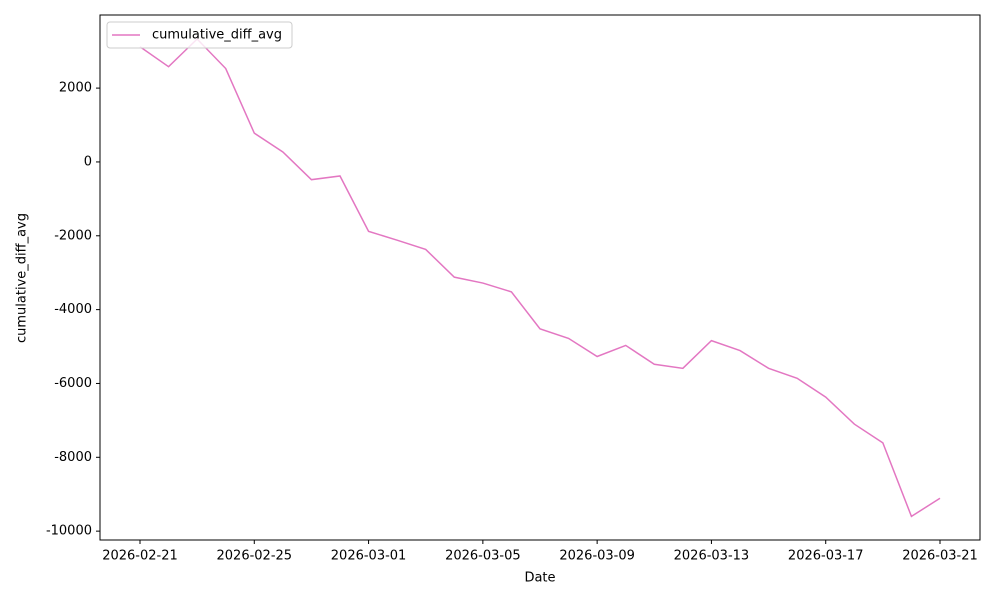 Image resolution: width=1000 pixels, height=600 pixels. Describe the element at coordinates (22, 278) in the screenshot. I see `y-axis-label: cumulative_diff_avg` at that location.